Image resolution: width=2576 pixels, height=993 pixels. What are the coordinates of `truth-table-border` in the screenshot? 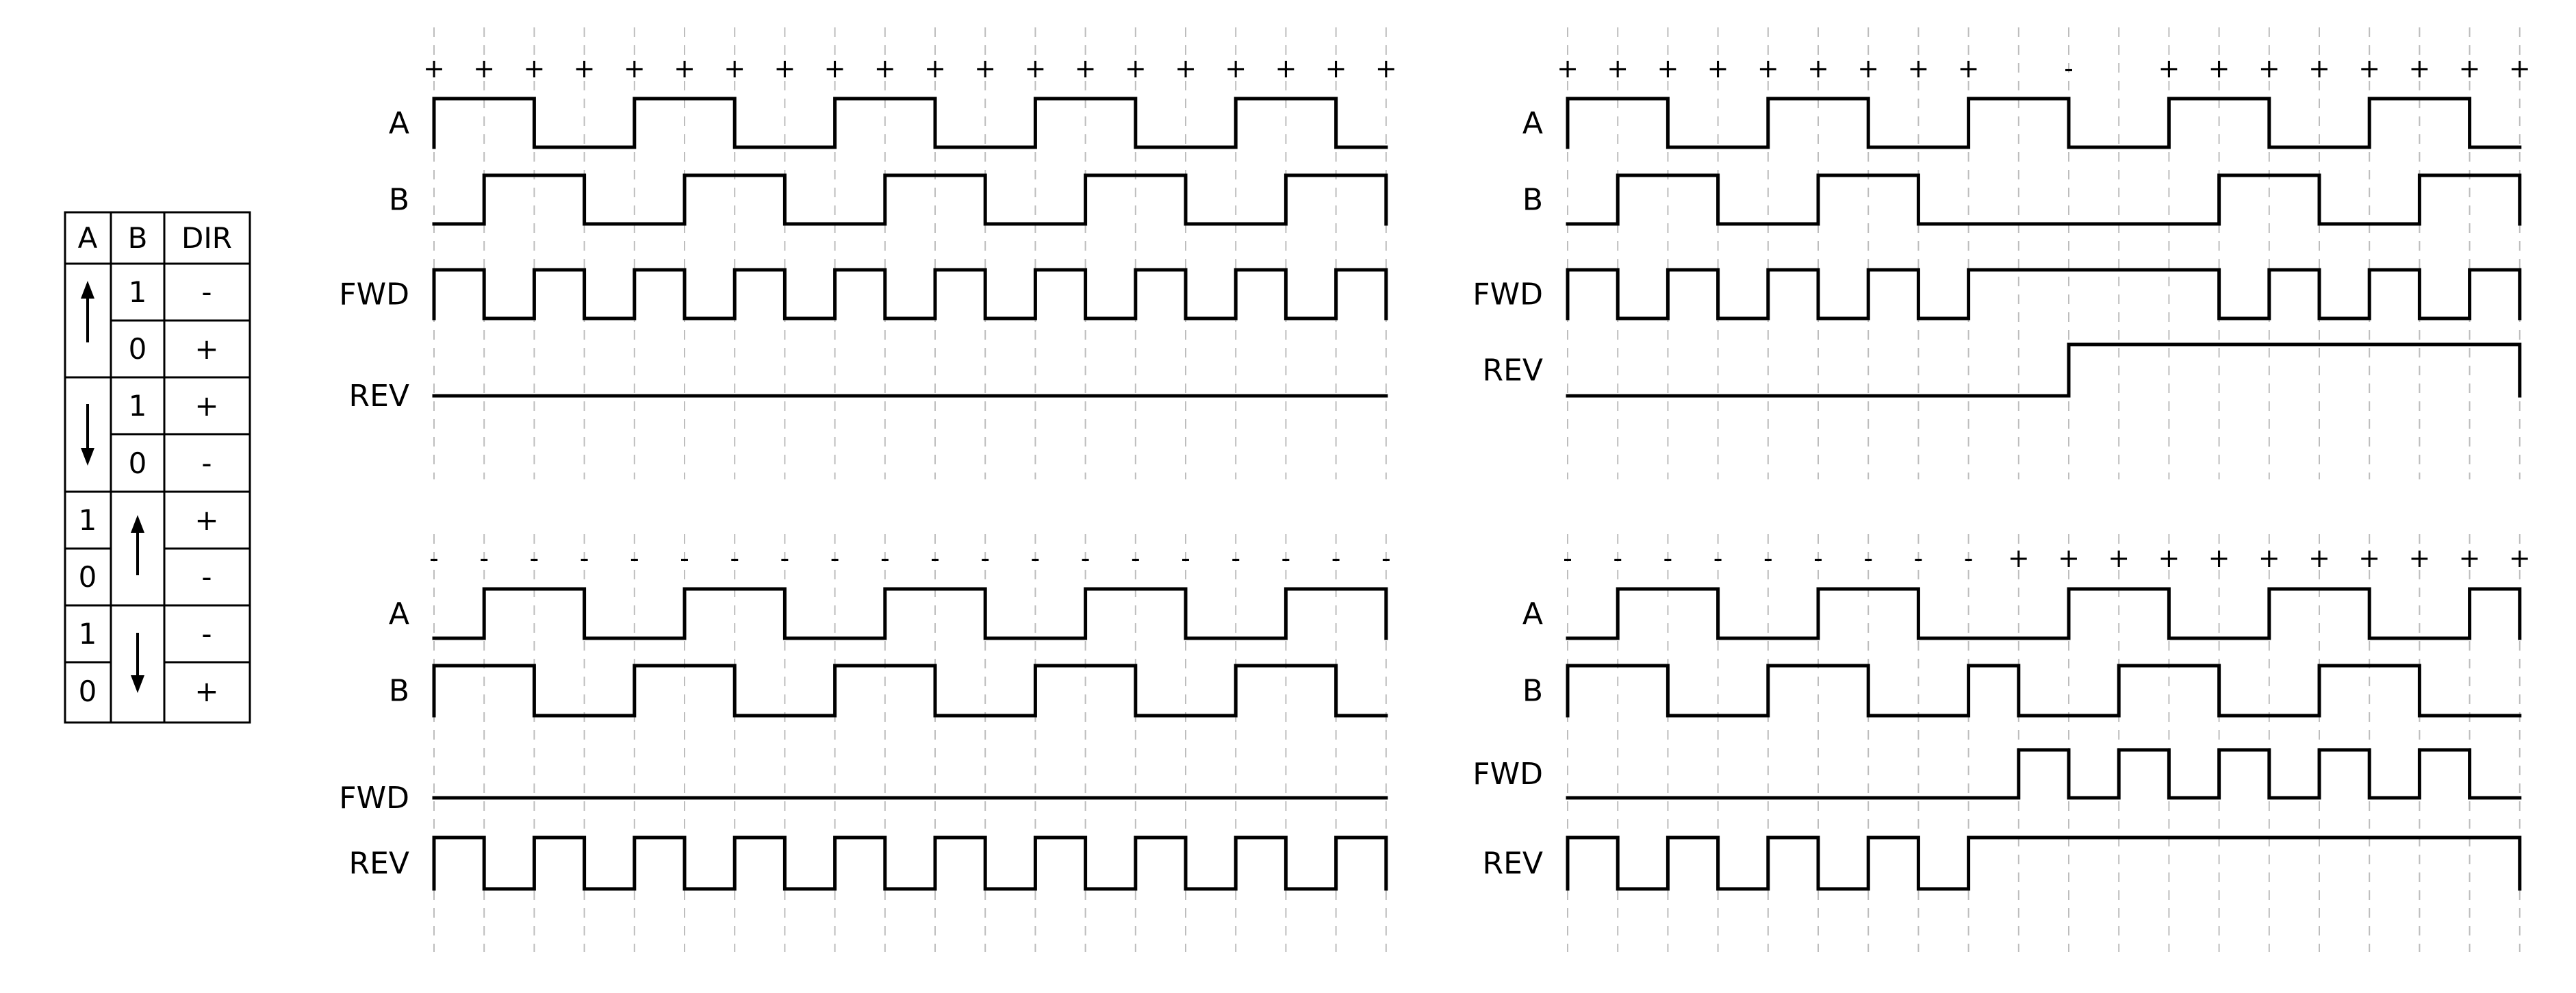 It's located at (157, 467).